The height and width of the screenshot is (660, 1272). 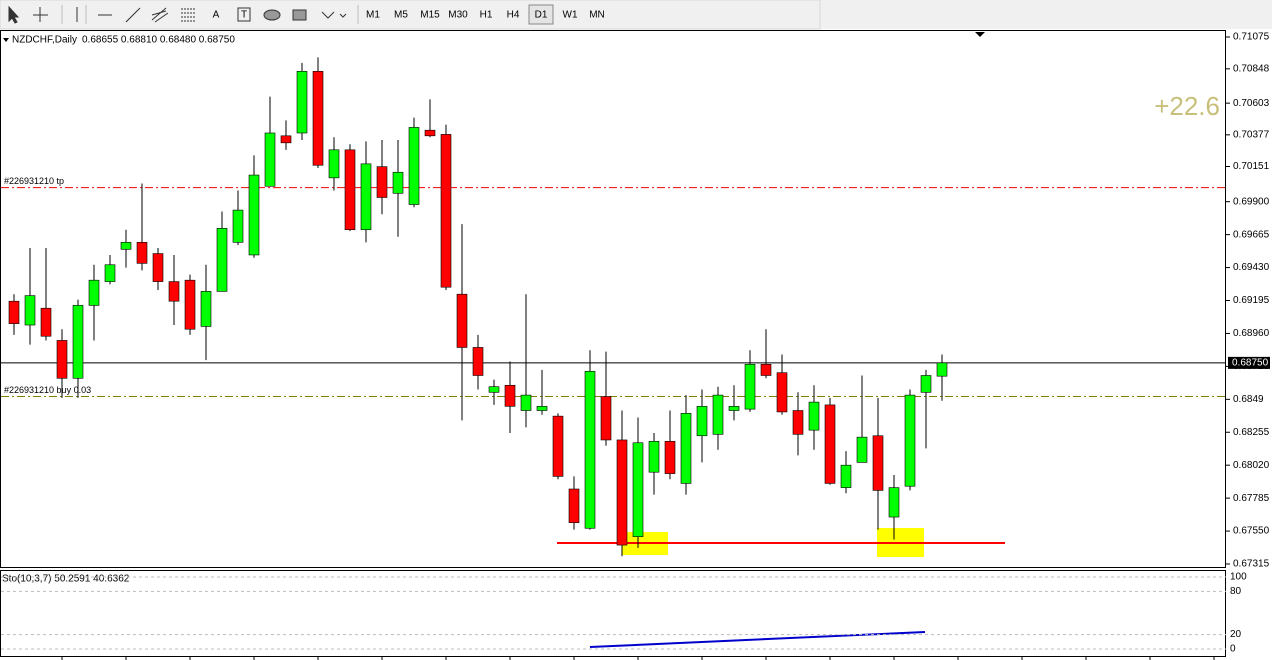 What do you see at coordinates (458, 15) in the screenshot?
I see `timeframe-button: M30` at bounding box center [458, 15].